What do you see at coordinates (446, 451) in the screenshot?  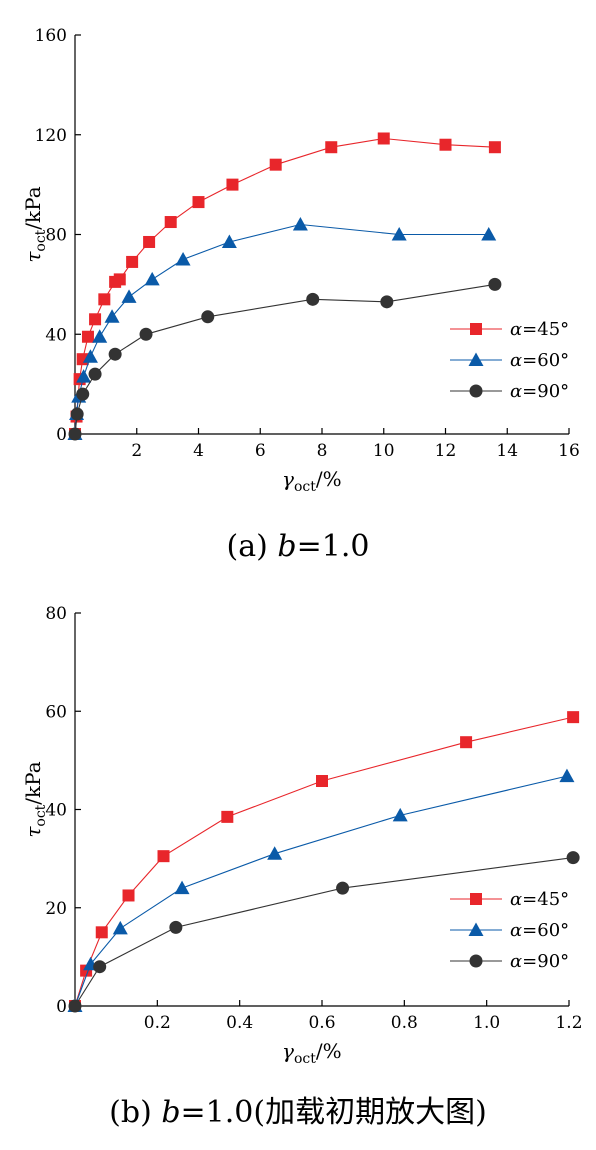 I see `x-tick-label-a: 12` at bounding box center [446, 451].